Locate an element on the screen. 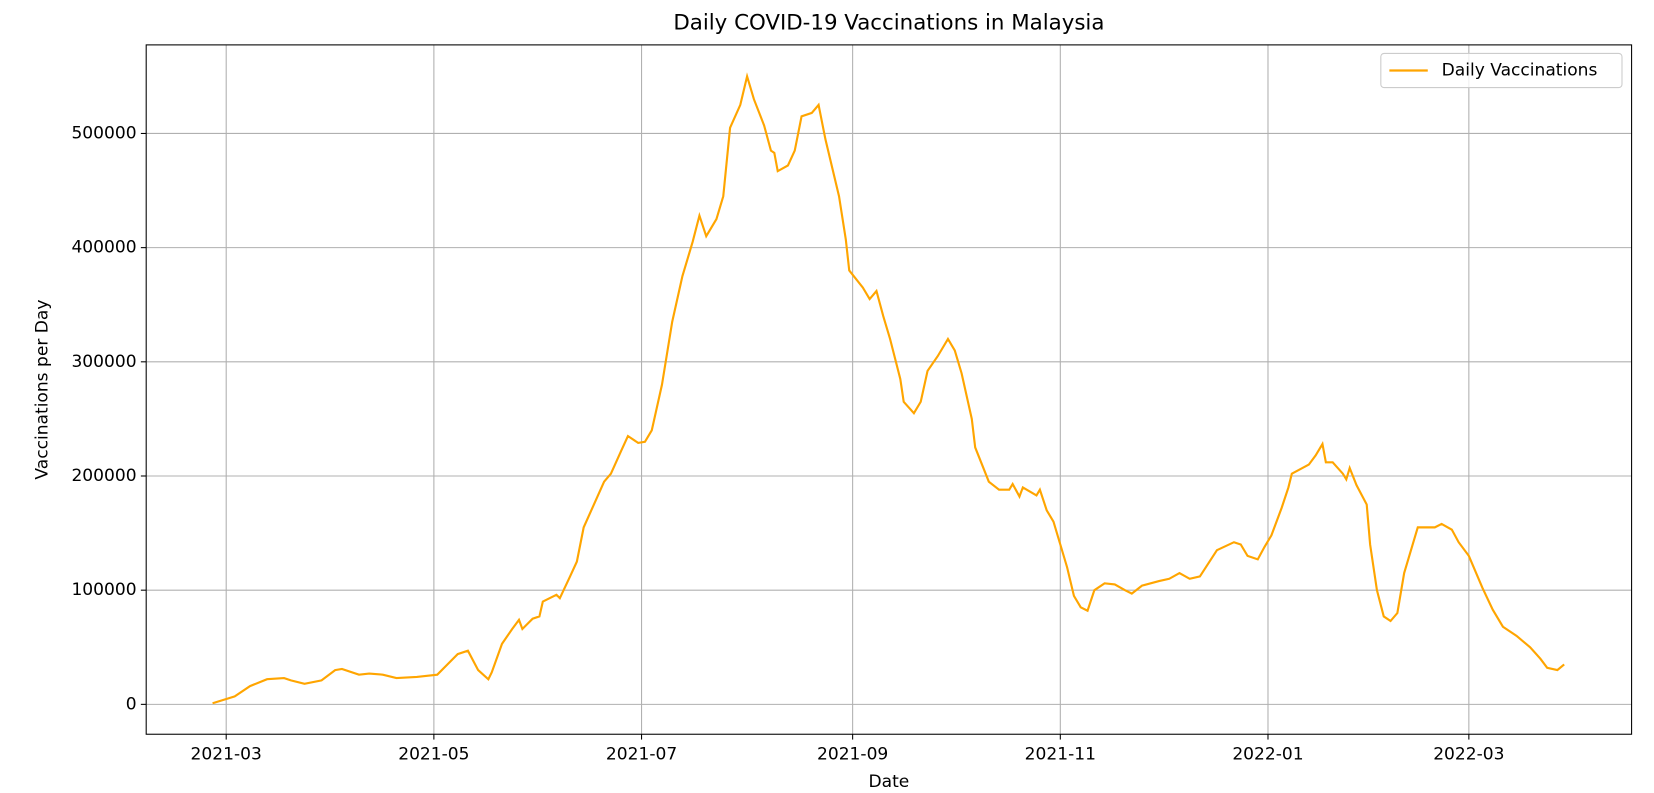 This screenshot has width=1654, height=793. y-axis-label: Vaccinations per Day is located at coordinates (43, 390).